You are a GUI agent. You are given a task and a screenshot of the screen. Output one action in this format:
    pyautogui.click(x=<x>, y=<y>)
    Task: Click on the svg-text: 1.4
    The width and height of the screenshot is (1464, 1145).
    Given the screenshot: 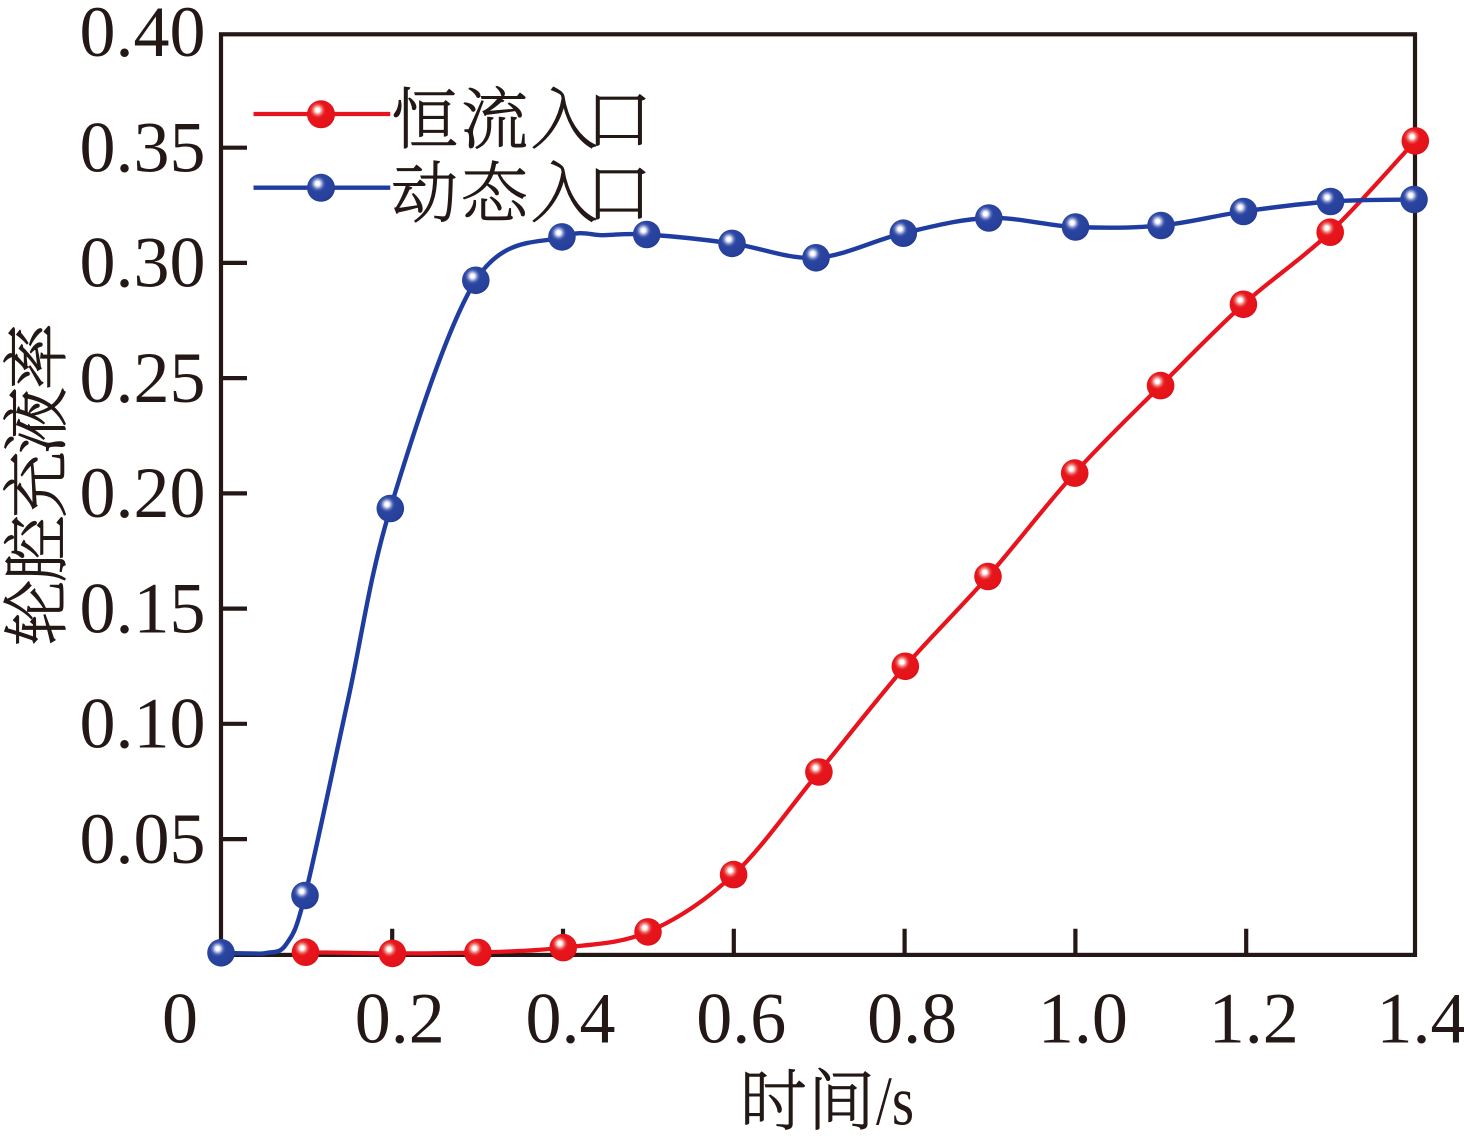 What is the action you would take?
    pyautogui.click(x=1420, y=1019)
    